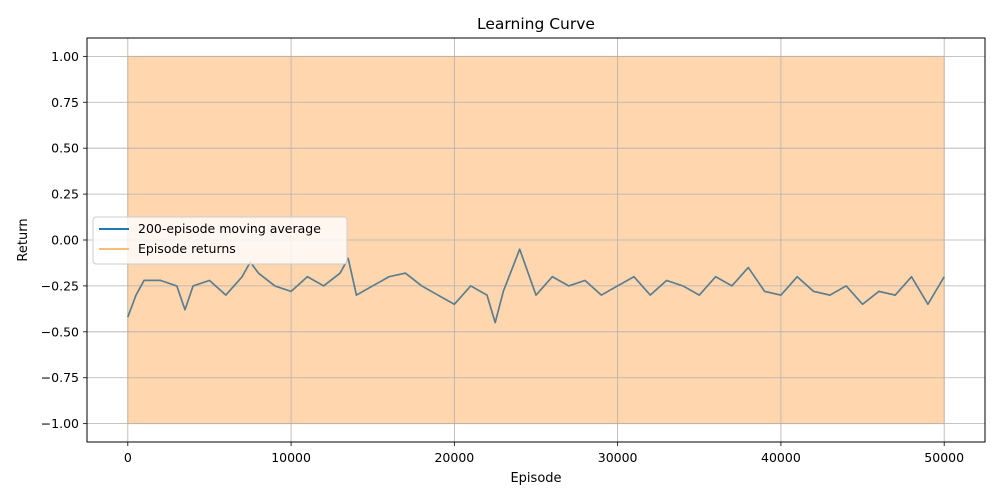 Image resolution: width=1000 pixels, height=500 pixels. I want to click on y-tick-label: 0.00, so click(65, 240).